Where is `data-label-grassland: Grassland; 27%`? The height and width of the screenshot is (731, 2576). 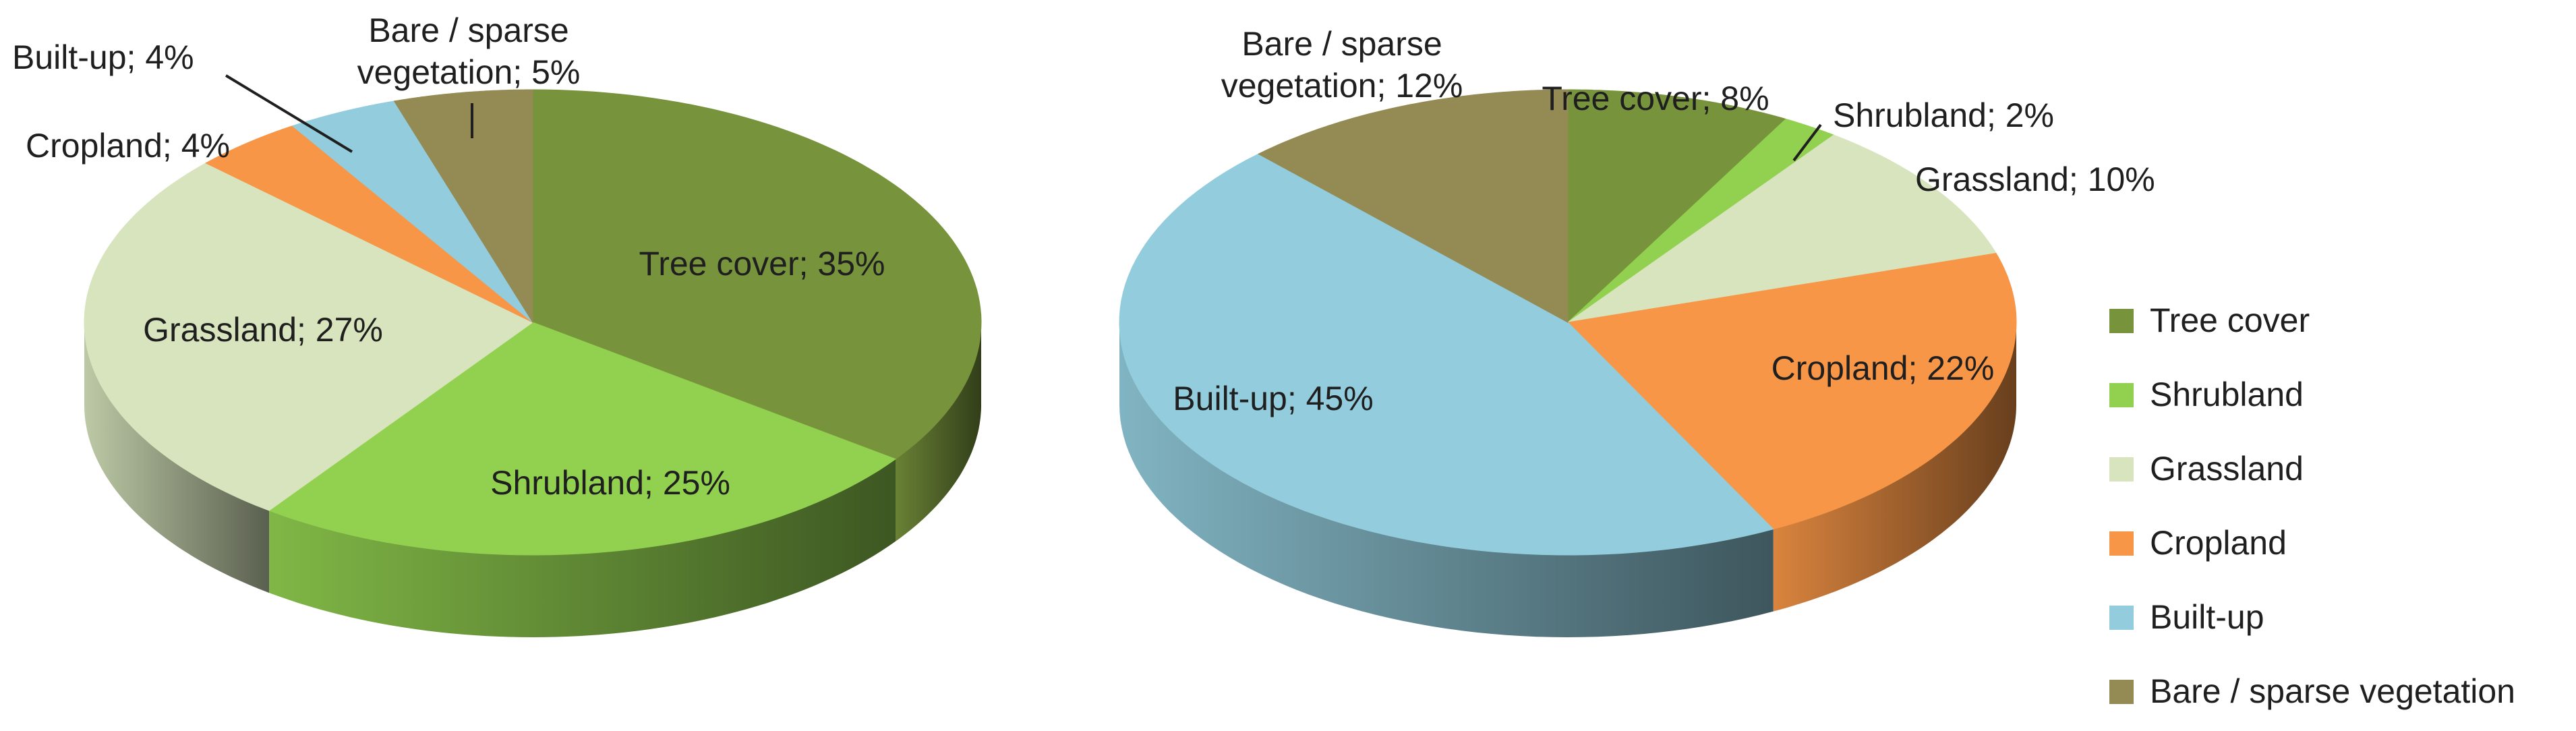 data-label-grassland: Grassland; 27% is located at coordinates (263, 330).